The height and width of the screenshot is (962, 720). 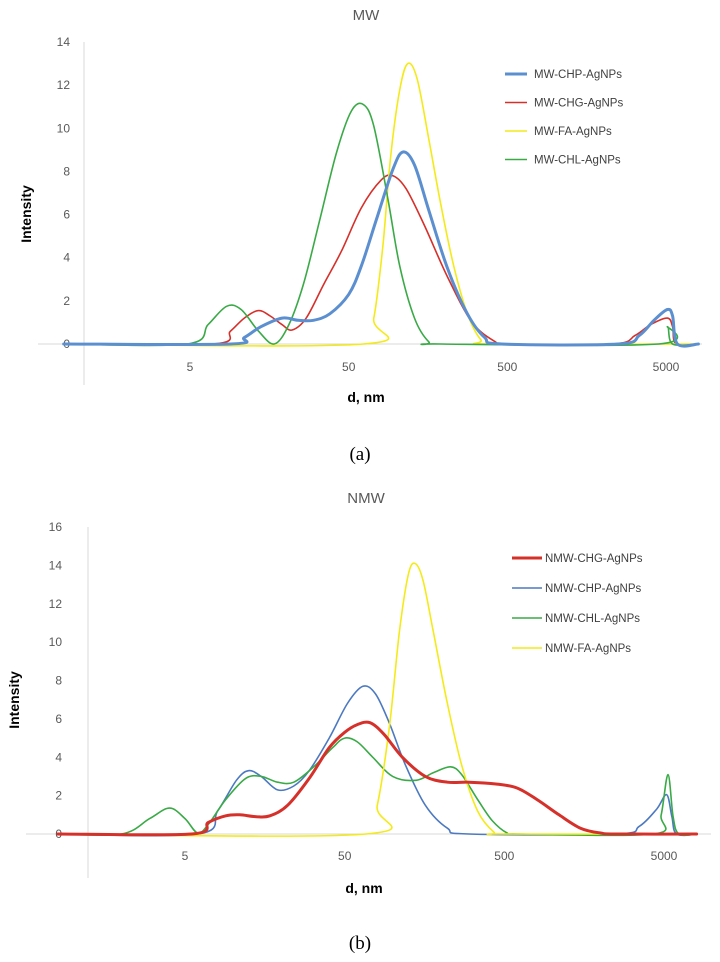 I want to click on legend-label: NMW-FA-AgNPs, so click(x=588, y=649).